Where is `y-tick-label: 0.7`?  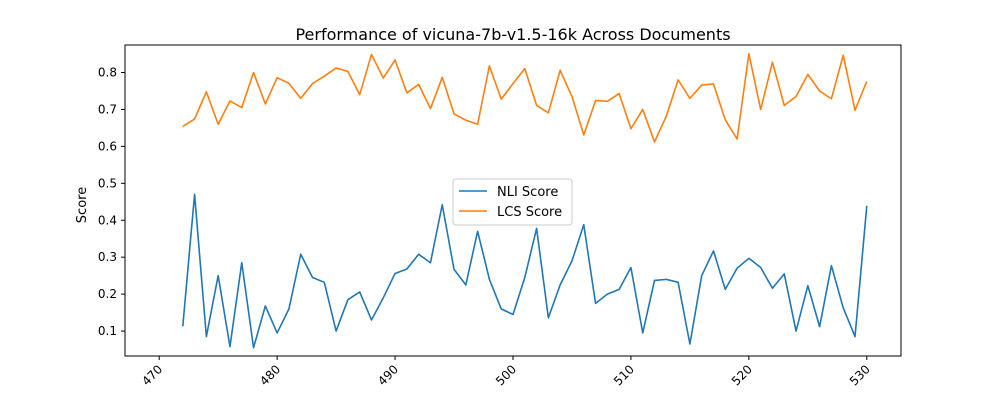
y-tick-label: 0.7 is located at coordinates (107, 109).